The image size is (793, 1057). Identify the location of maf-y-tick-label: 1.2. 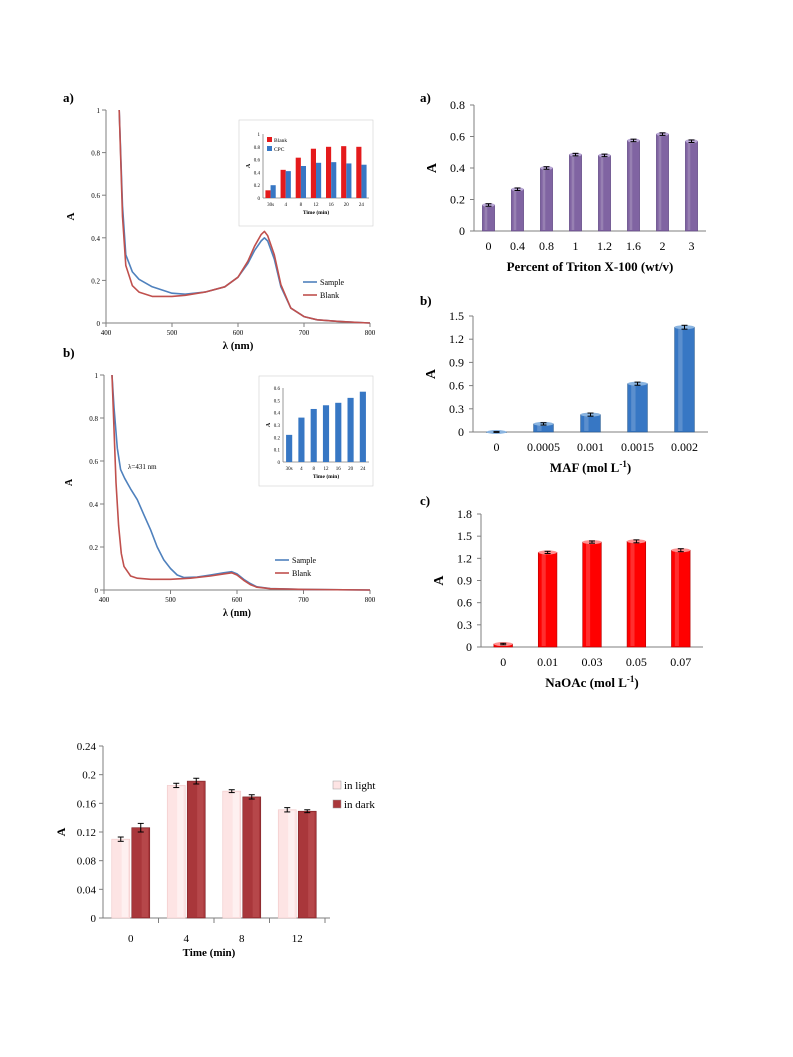
(456, 339).